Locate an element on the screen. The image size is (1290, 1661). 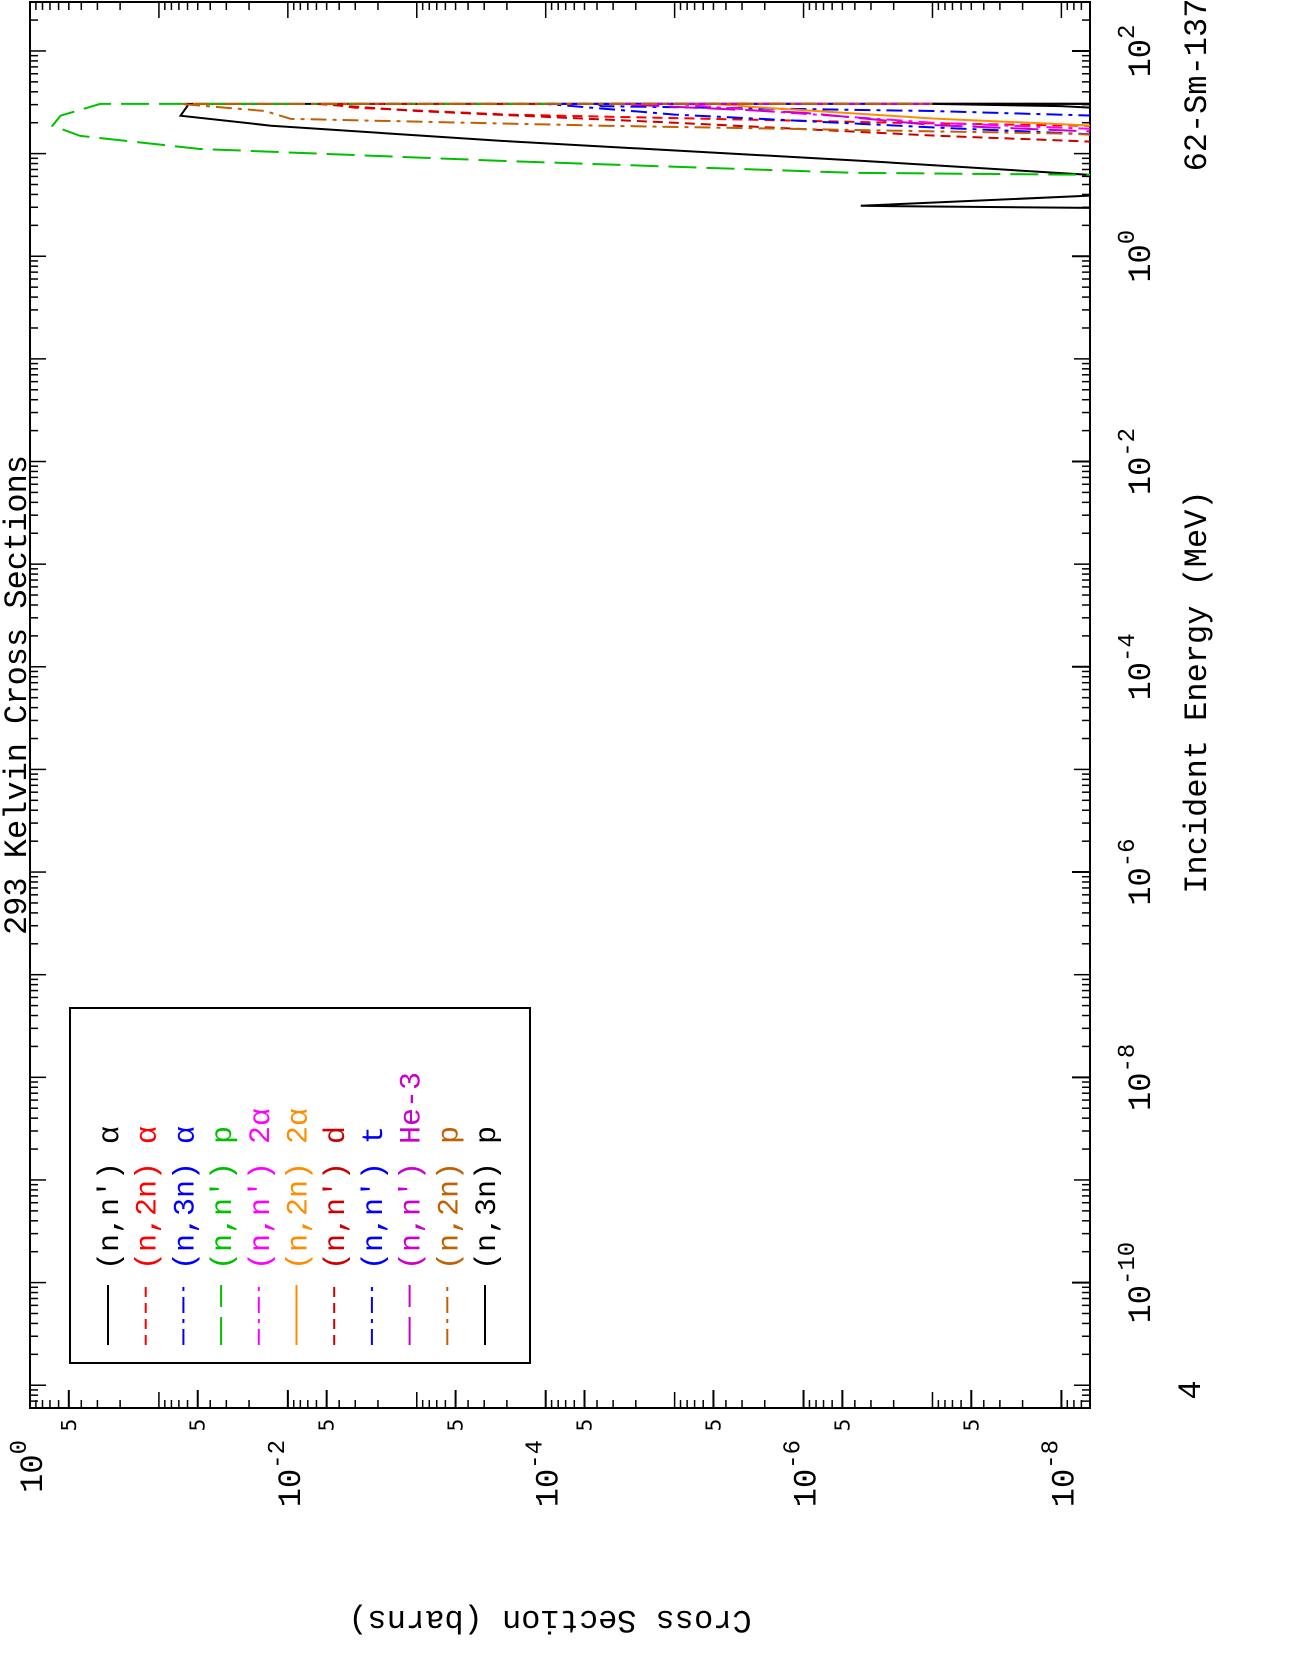
material-label: 62-Sm-137 is located at coordinates (1197, 85).